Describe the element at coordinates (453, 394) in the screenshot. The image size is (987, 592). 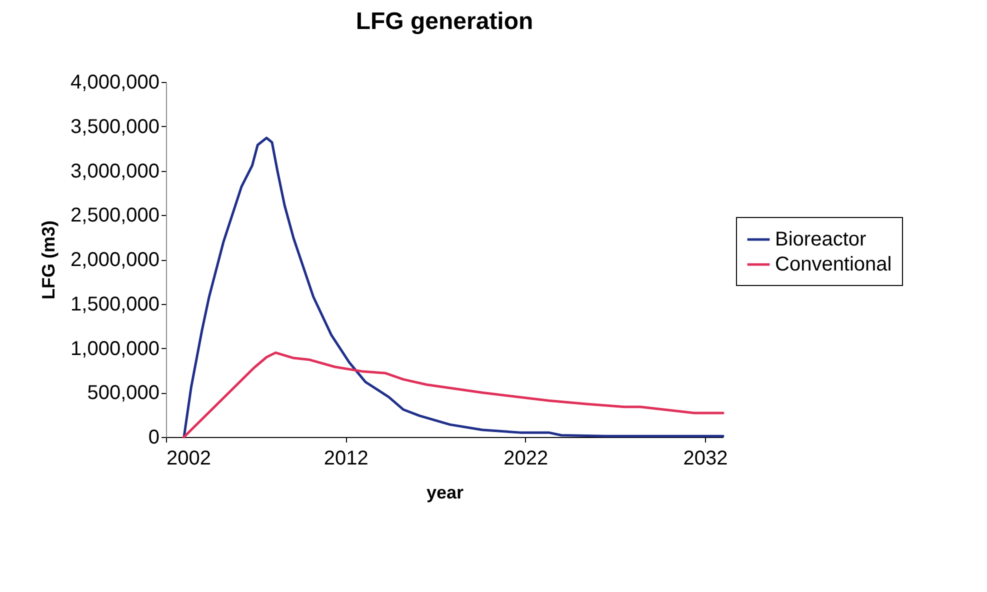
I see `line-series` at that location.